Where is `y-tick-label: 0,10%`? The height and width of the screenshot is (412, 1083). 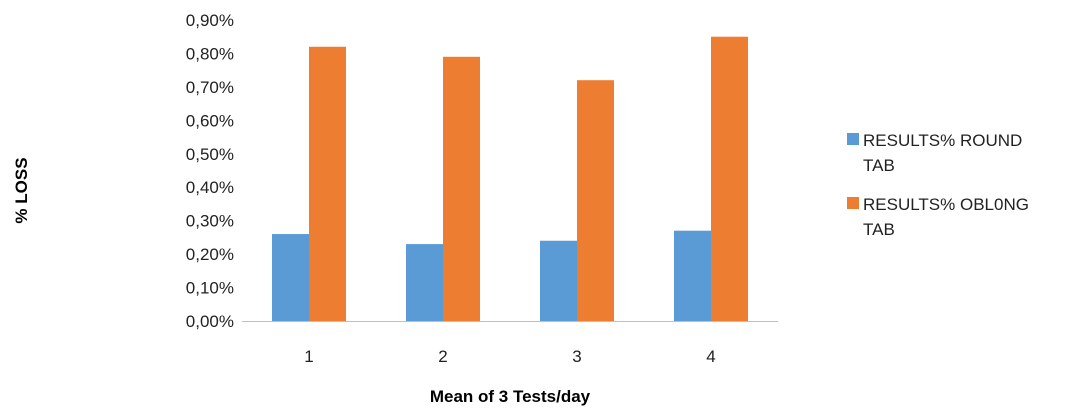 y-tick-label: 0,10% is located at coordinates (210, 288).